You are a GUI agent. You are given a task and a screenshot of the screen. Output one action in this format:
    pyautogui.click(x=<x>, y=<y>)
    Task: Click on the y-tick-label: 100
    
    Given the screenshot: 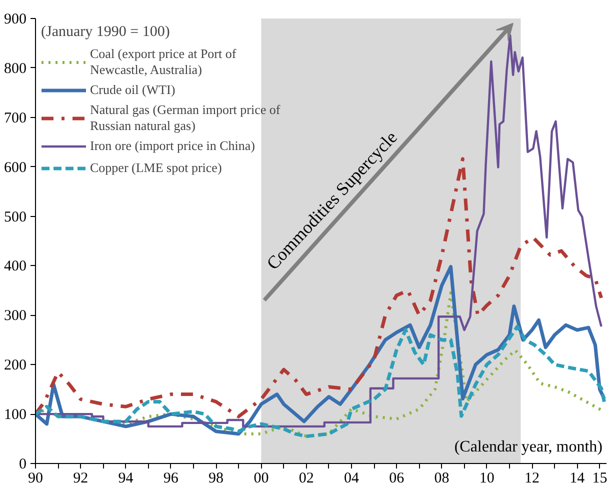 What is the action you would take?
    pyautogui.click(x=15, y=415)
    